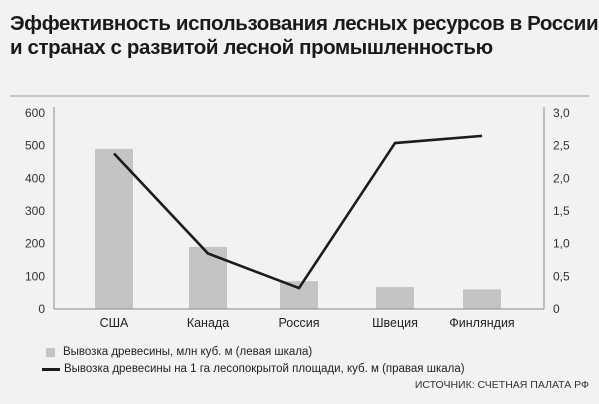  What do you see at coordinates (35, 244) in the screenshot?
I see `left-tick-label-3: 200` at bounding box center [35, 244].